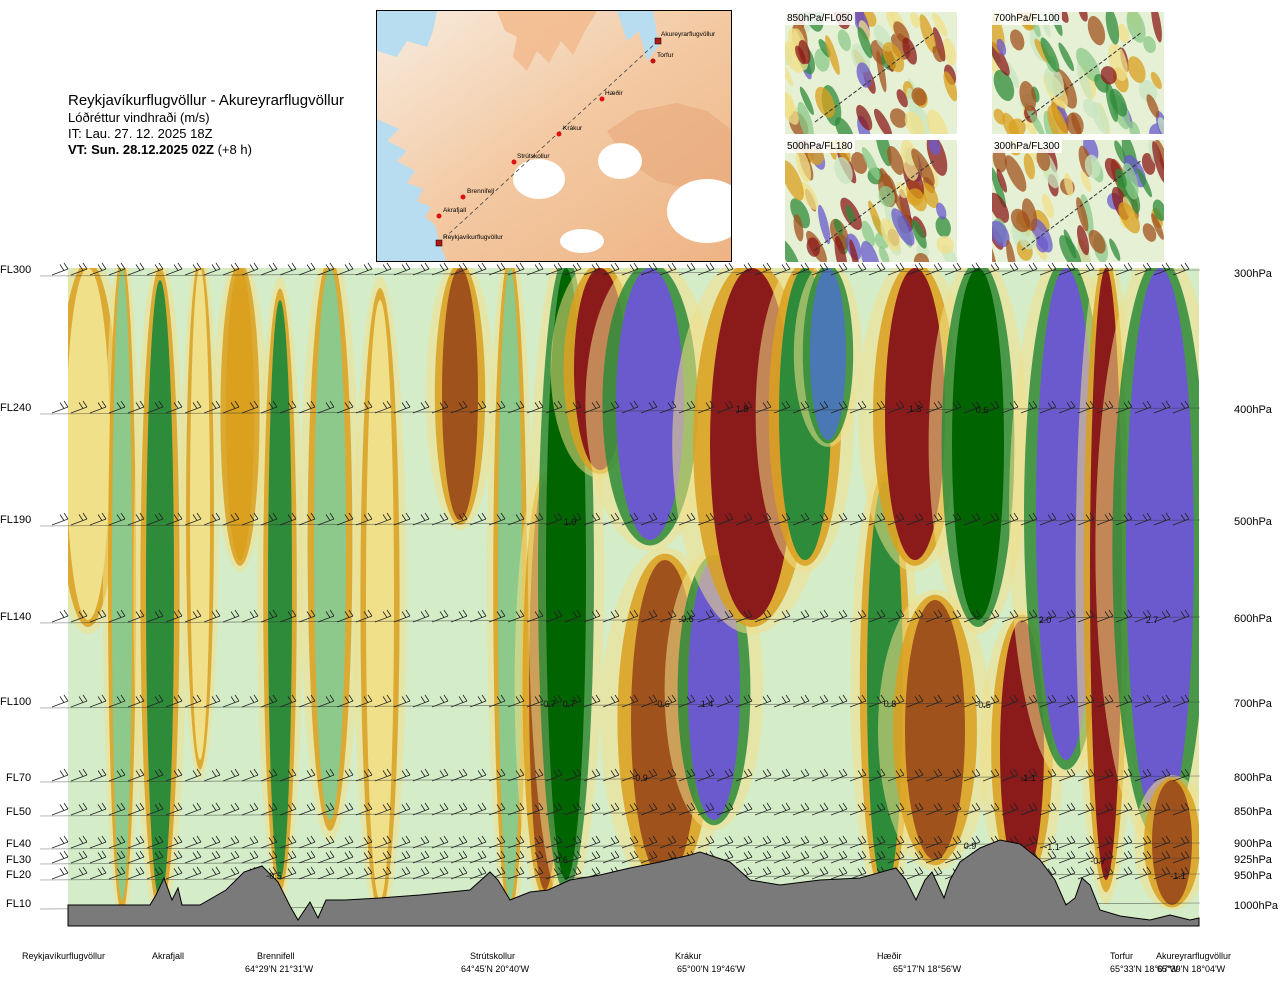 The height and width of the screenshot is (981, 1280). I want to click on valid-time-offset: (+8 h), so click(234, 149).